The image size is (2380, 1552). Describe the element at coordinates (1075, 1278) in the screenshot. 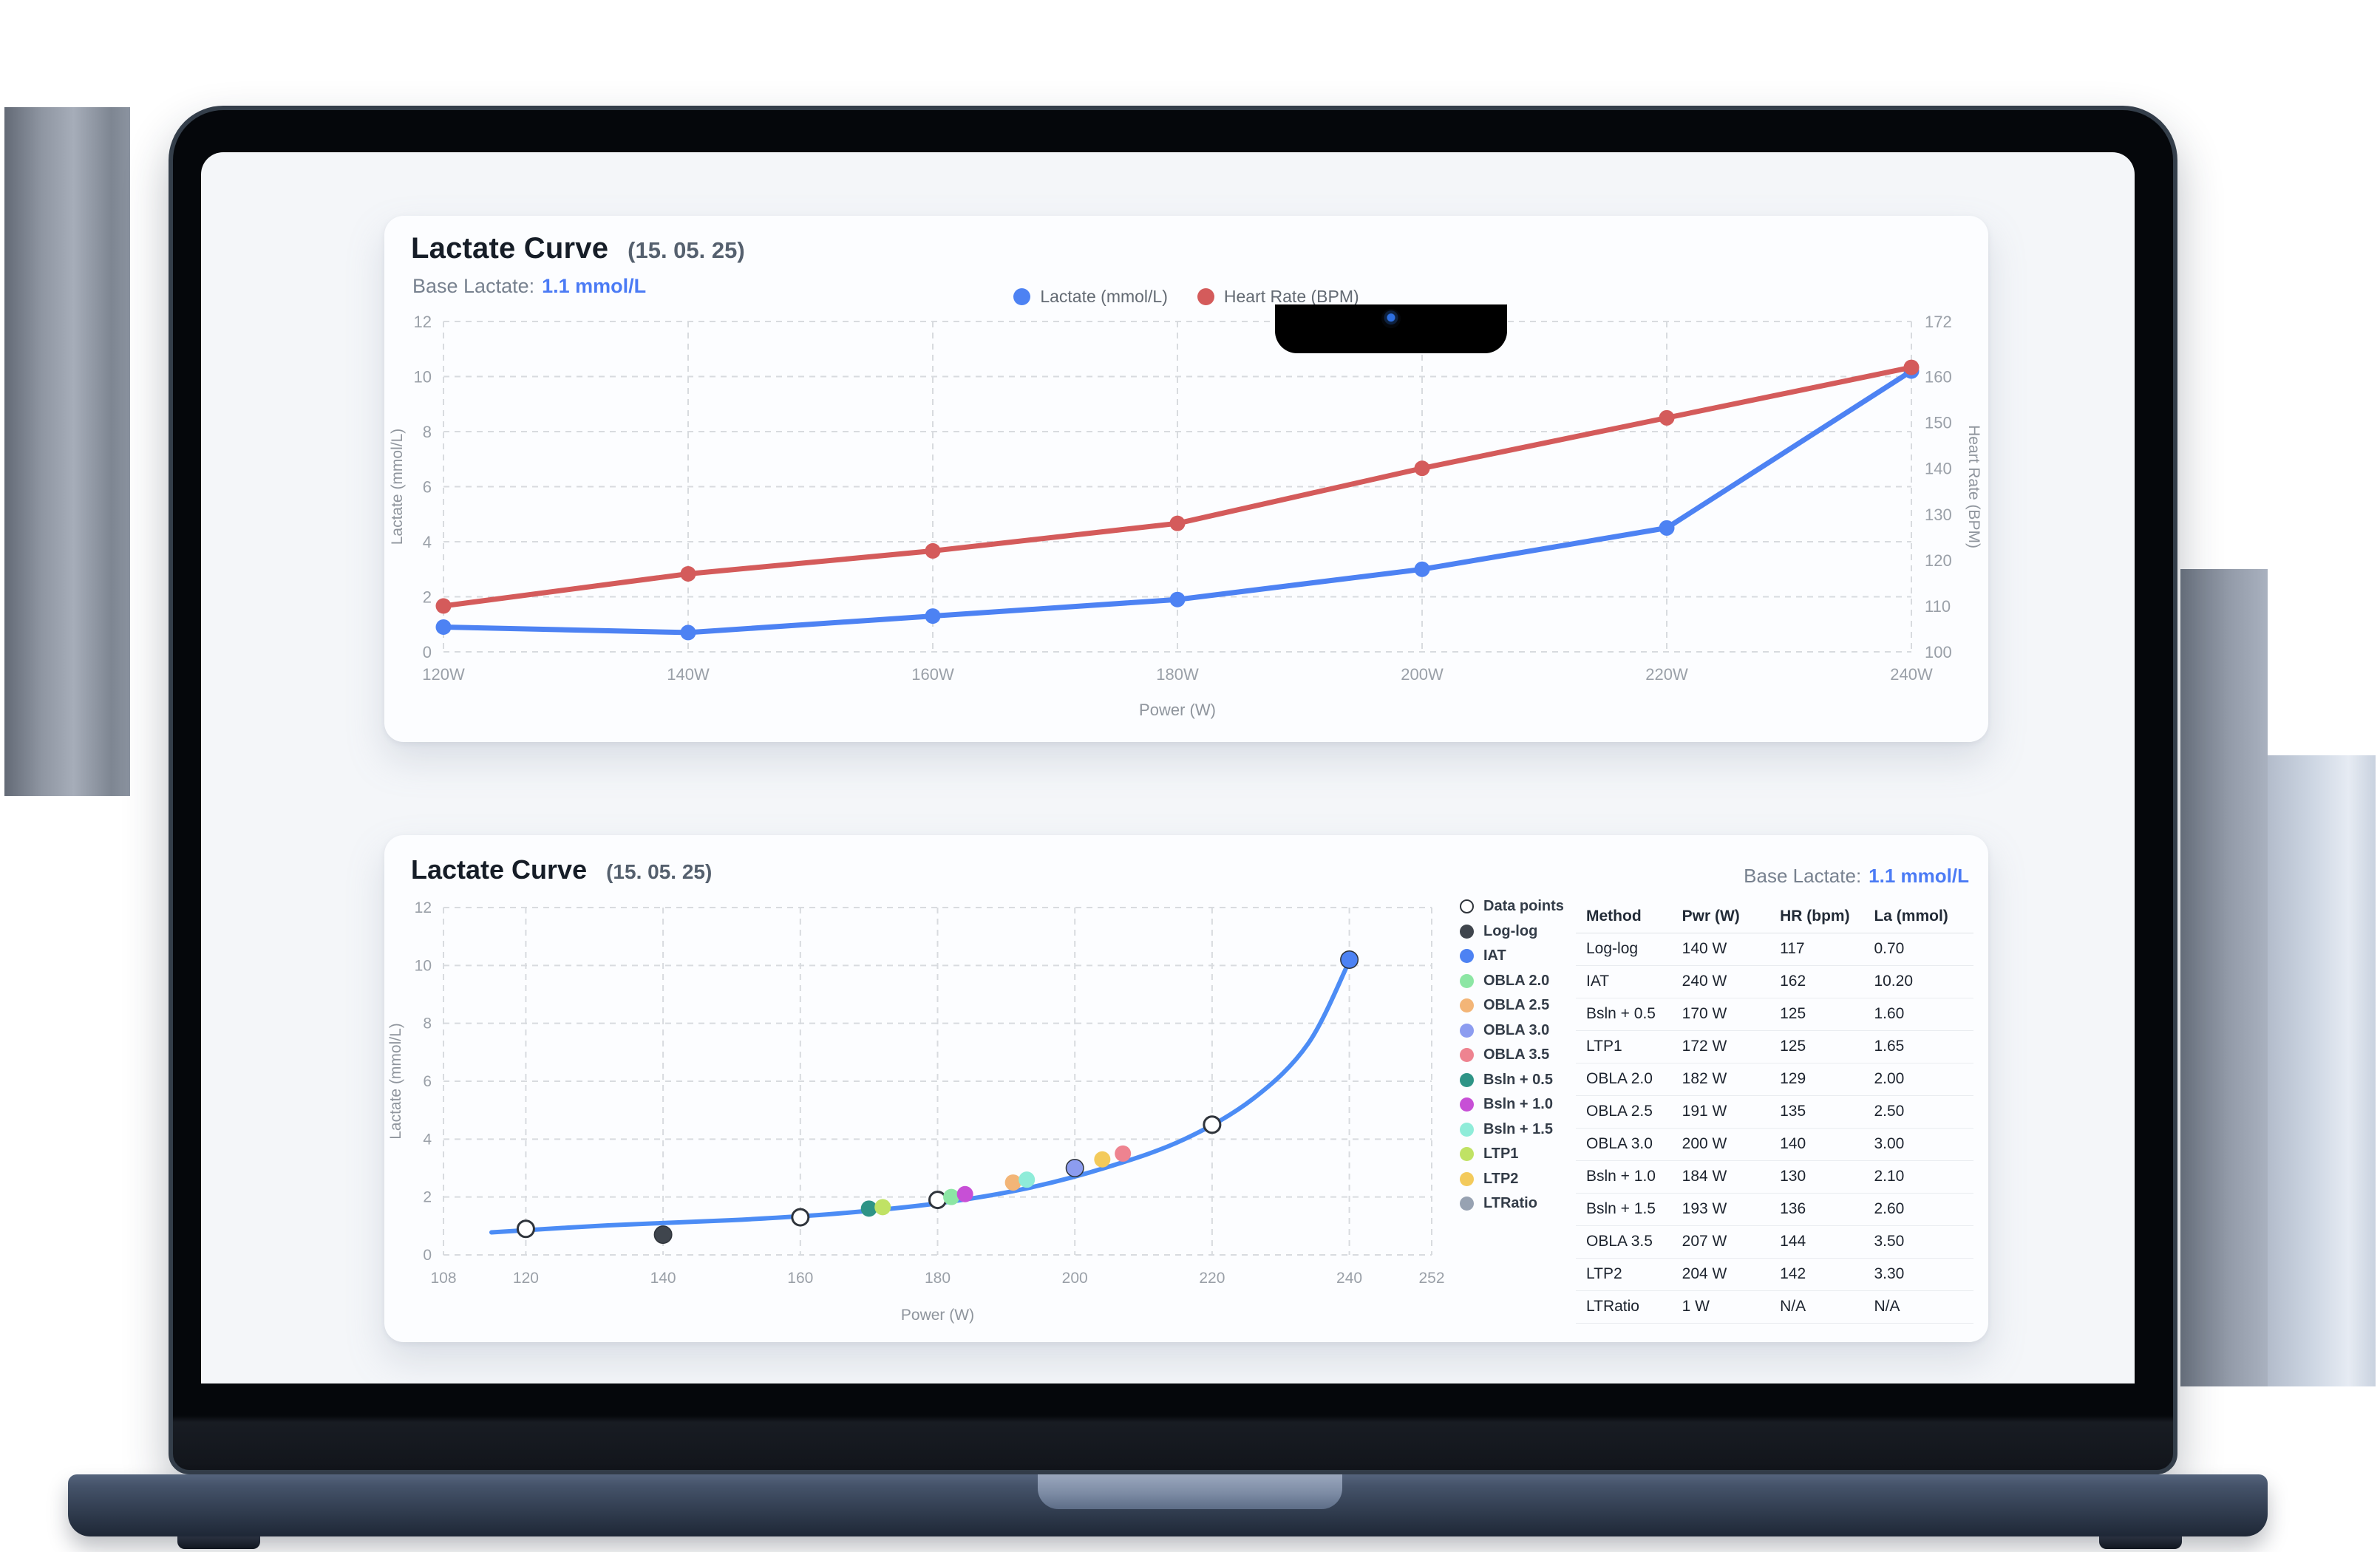

I see `svg-text: 200` at that location.